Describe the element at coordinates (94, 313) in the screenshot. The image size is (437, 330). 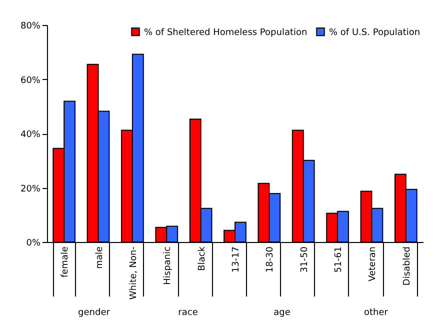
I see `text: gender` at that location.